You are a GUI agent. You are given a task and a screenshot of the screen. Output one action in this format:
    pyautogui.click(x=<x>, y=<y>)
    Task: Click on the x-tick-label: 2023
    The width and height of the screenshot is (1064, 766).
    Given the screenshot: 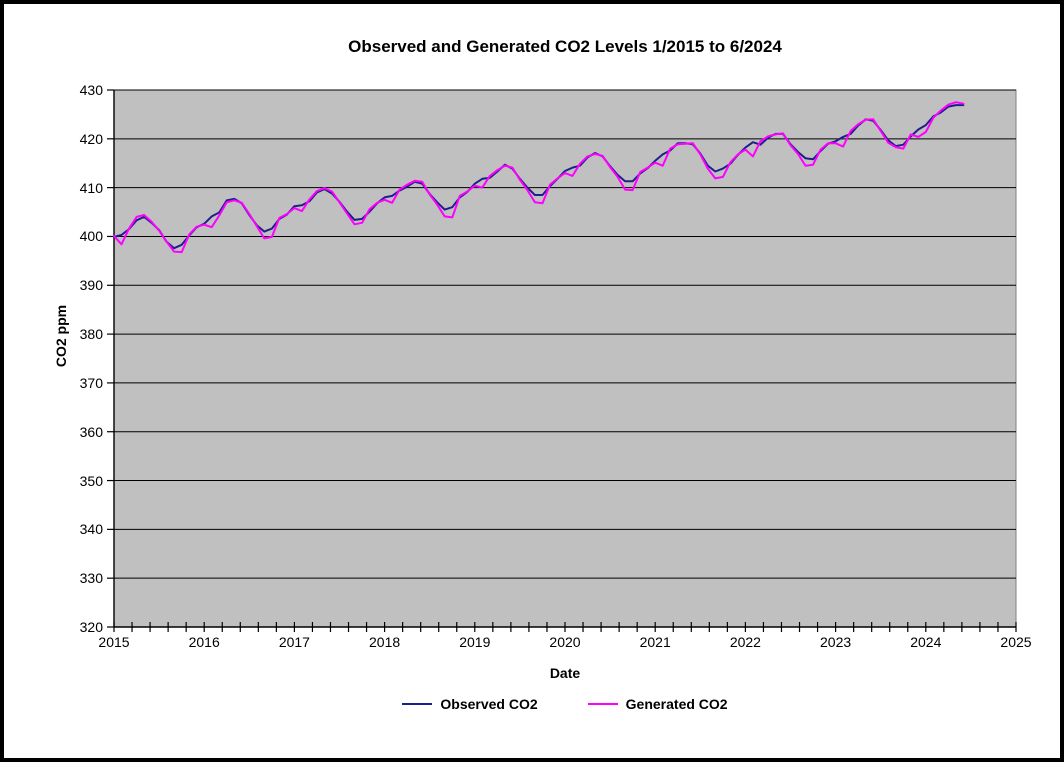 What is the action you would take?
    pyautogui.click(x=836, y=642)
    